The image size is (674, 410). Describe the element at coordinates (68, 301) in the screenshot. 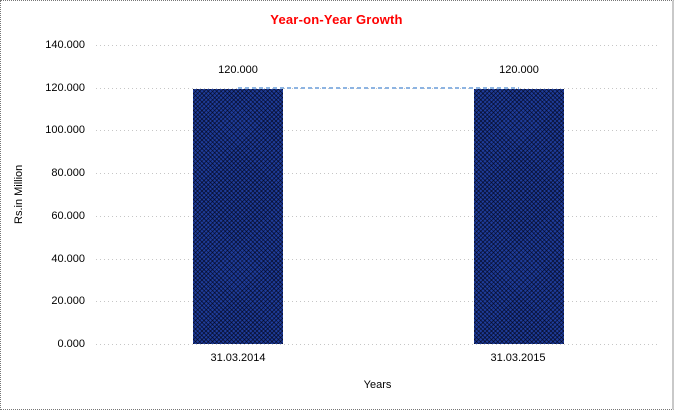

I see `ytick-label: 20.000` at that location.